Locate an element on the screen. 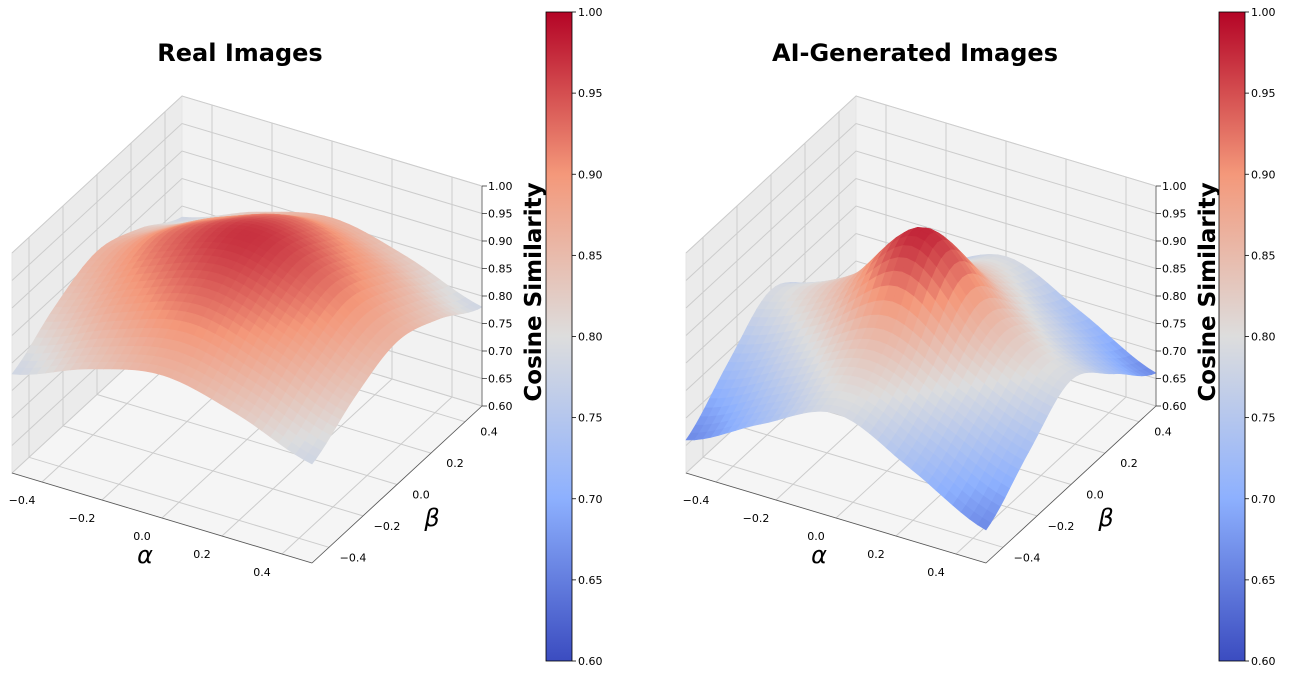 This screenshot has width=1293, height=675. chart-title: AI-Generated Images is located at coordinates (915, 53).